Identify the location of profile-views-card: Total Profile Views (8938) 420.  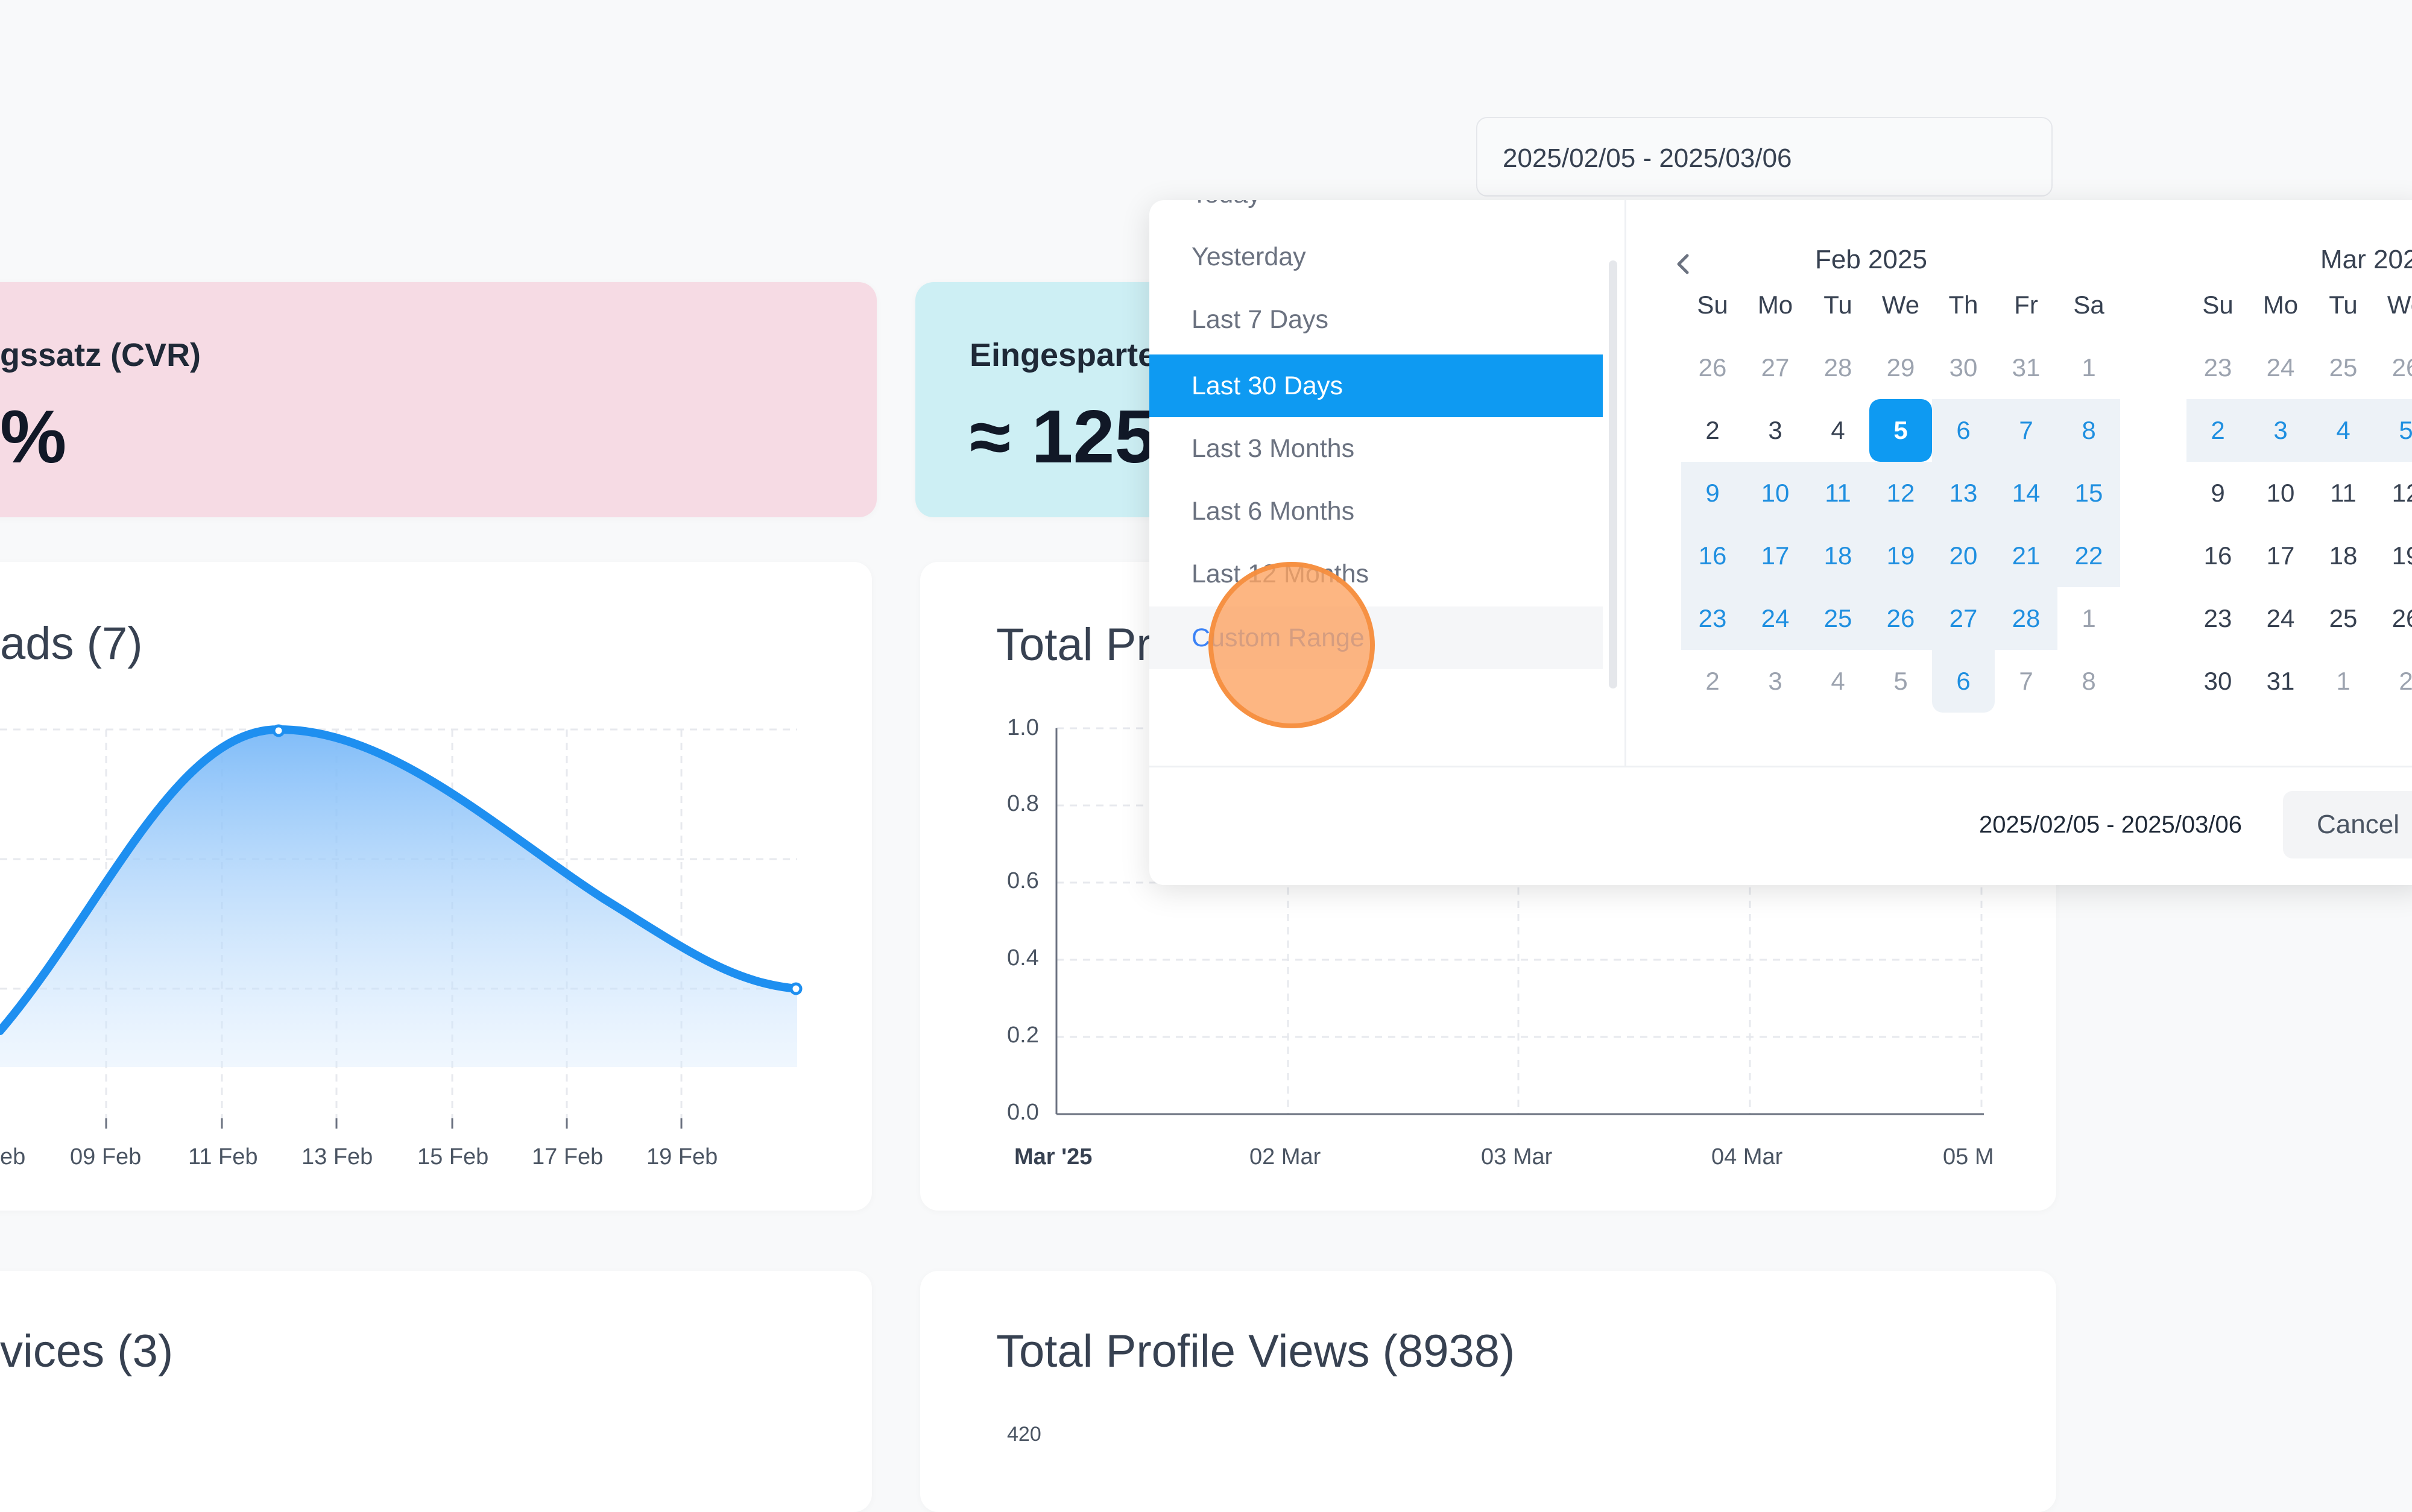
(1488, 1391).